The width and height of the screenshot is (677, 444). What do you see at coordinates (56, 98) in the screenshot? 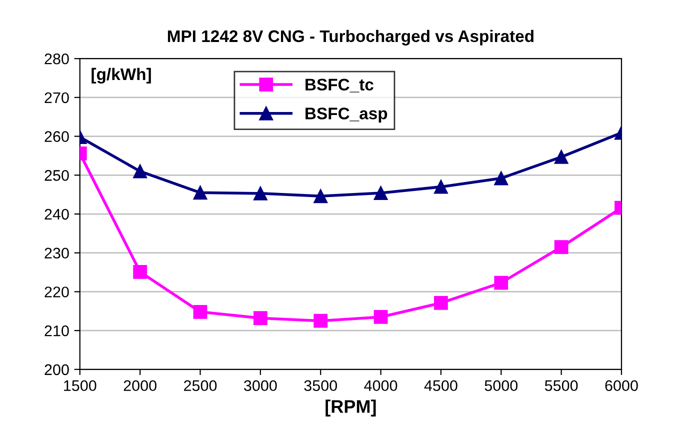
I see `y-tick-label: 270` at bounding box center [56, 98].